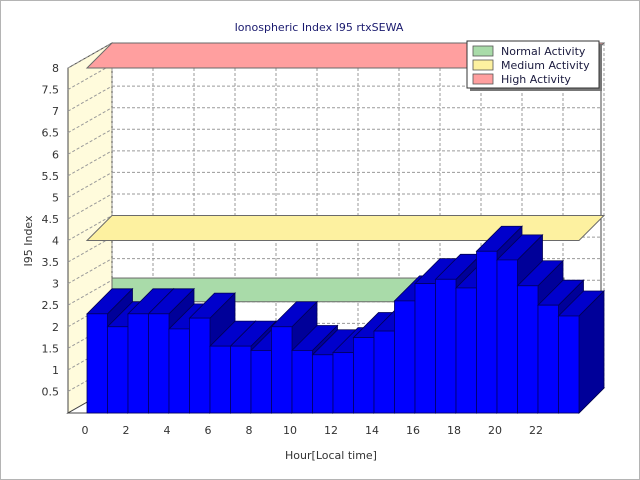 The width and height of the screenshot is (640, 480). Describe the element at coordinates (55, 154) in the screenshot. I see `y-tick-label: 6` at that location.